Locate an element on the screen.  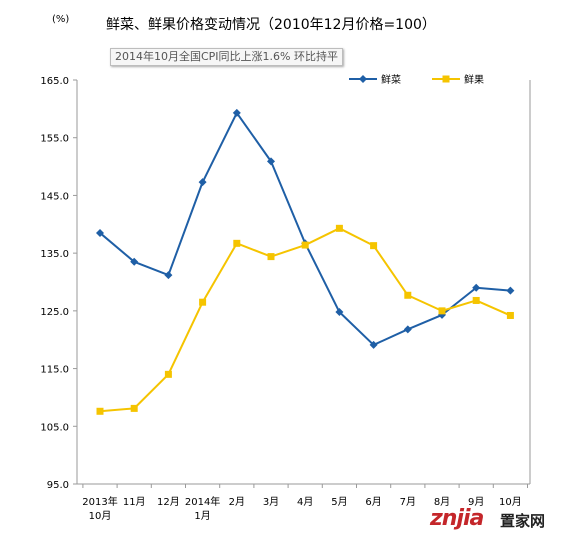
y-tick-label: 105.0 is located at coordinates (54, 427).